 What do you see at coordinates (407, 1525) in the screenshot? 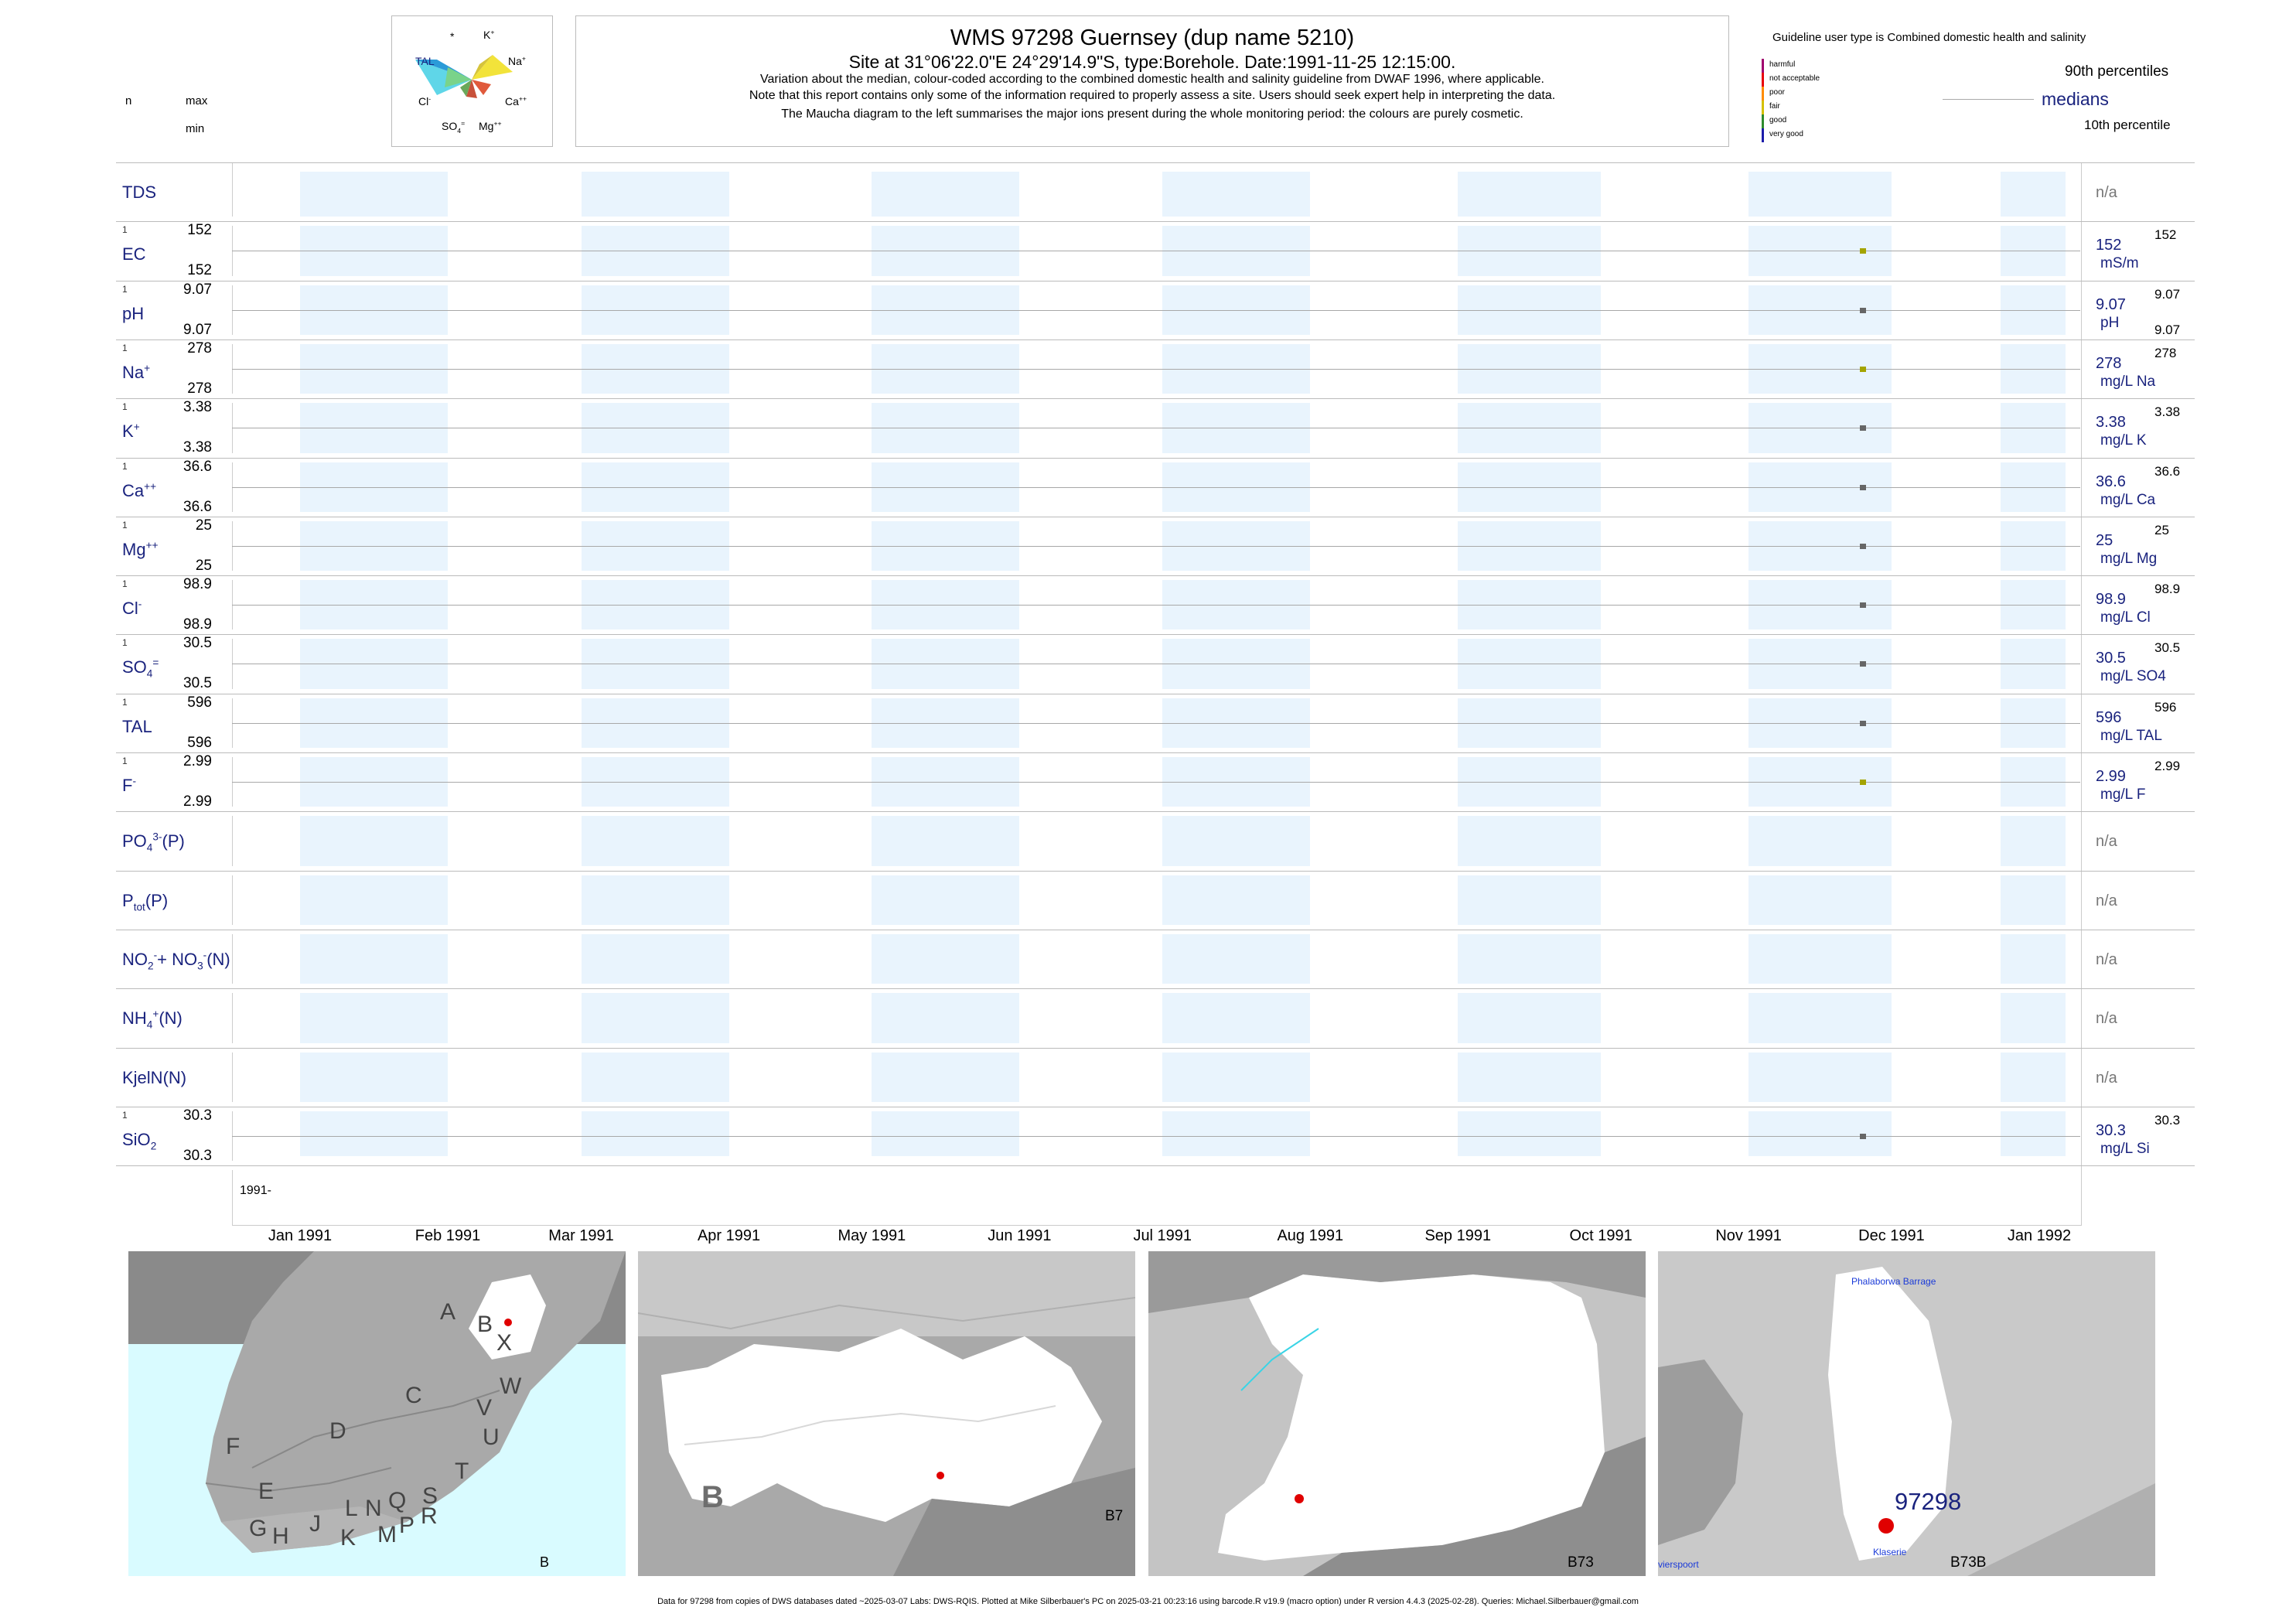
I see `map1-label-P: P` at bounding box center [407, 1525].